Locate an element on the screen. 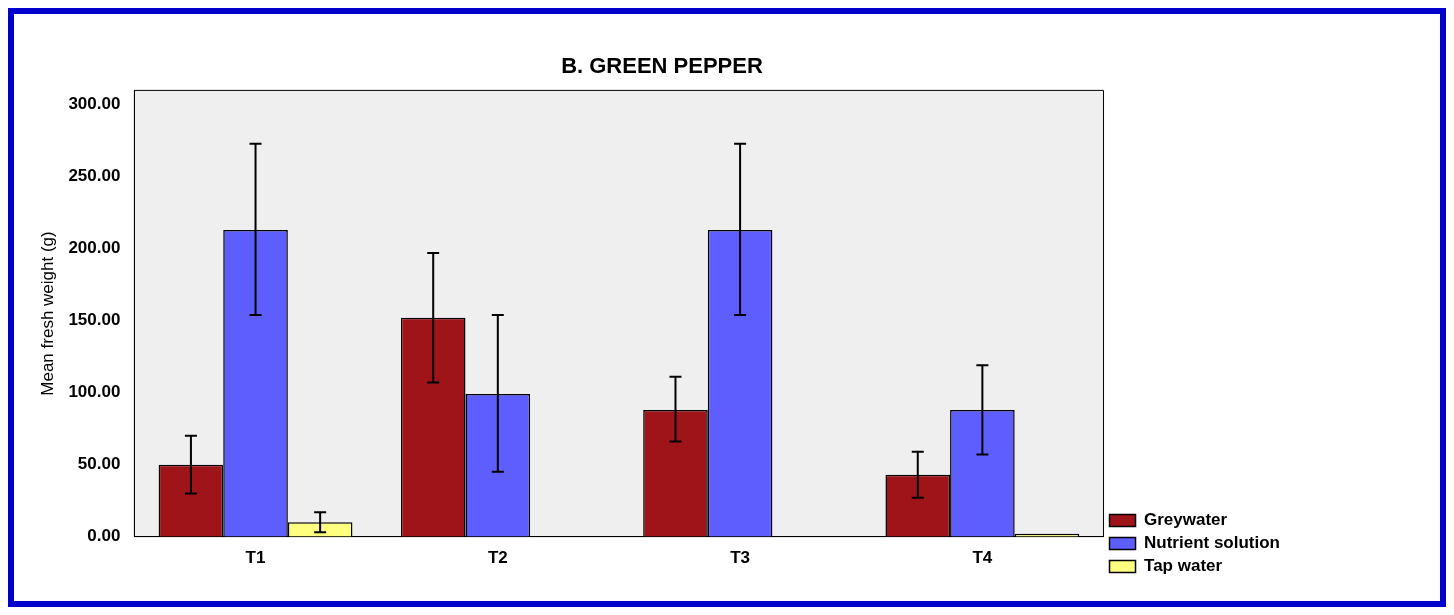 The width and height of the screenshot is (1454, 615). legend-label: Greywater is located at coordinates (1186, 520).